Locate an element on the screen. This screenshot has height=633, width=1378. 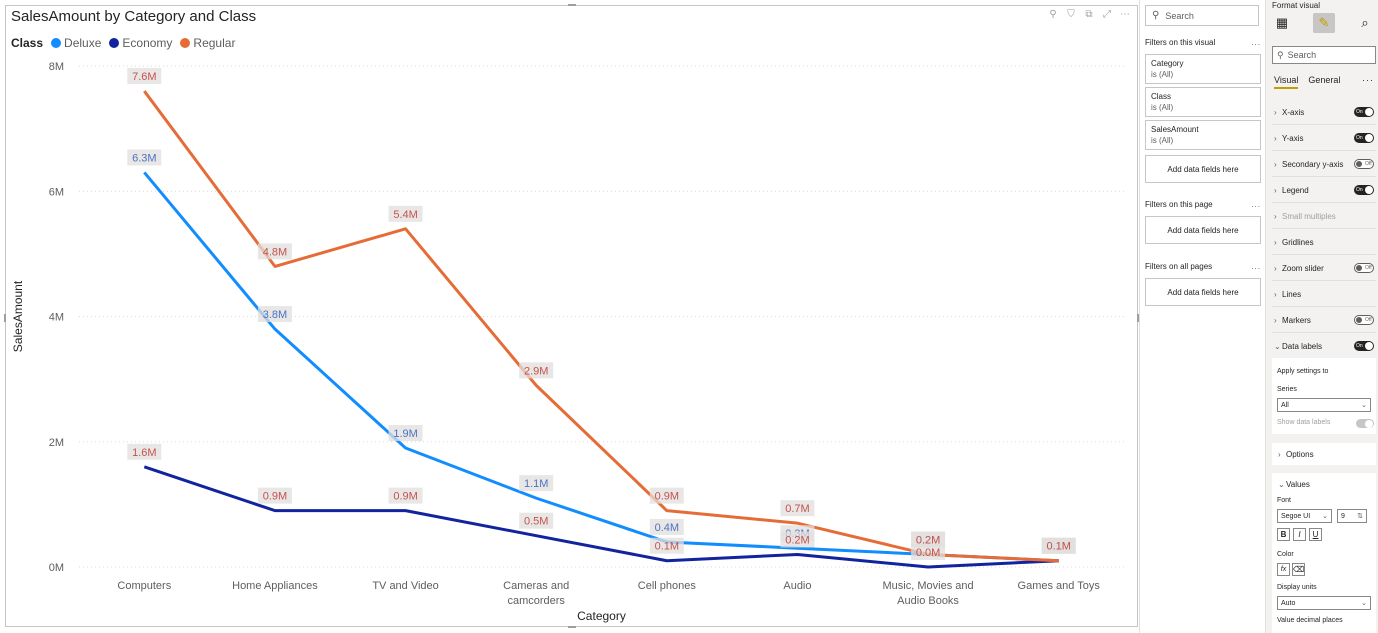
filters-search-input: ⚲ Search is located at coordinates (1202, 15).